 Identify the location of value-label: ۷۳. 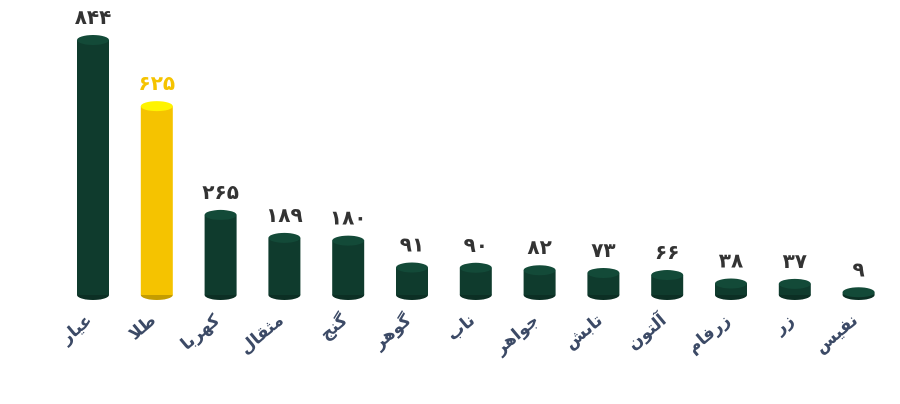
(603, 250).